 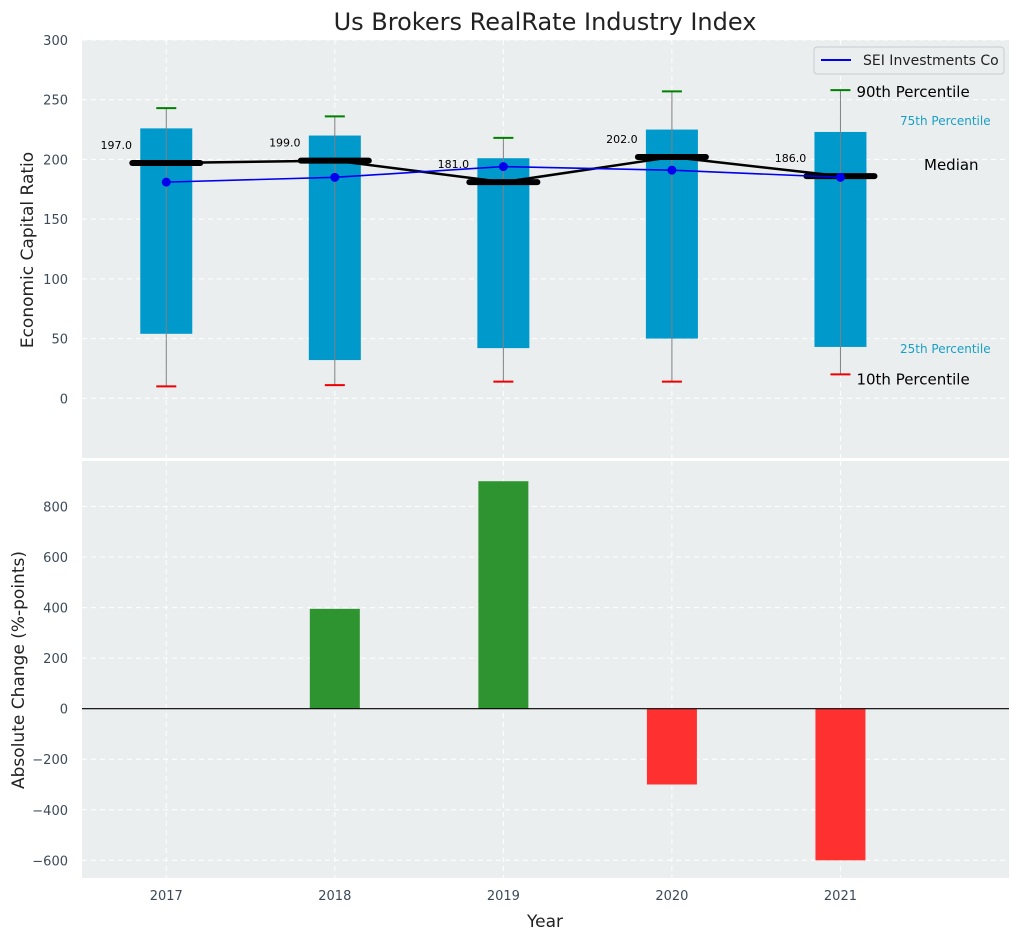 I want to click on median-value-label: 202.0, so click(x=622, y=139).